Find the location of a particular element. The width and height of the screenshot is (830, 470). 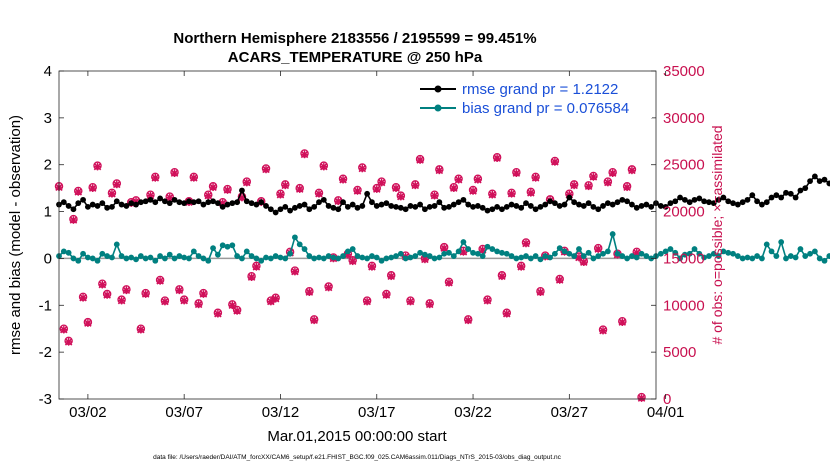

right-tick-label: 20000 is located at coordinates (684, 212).